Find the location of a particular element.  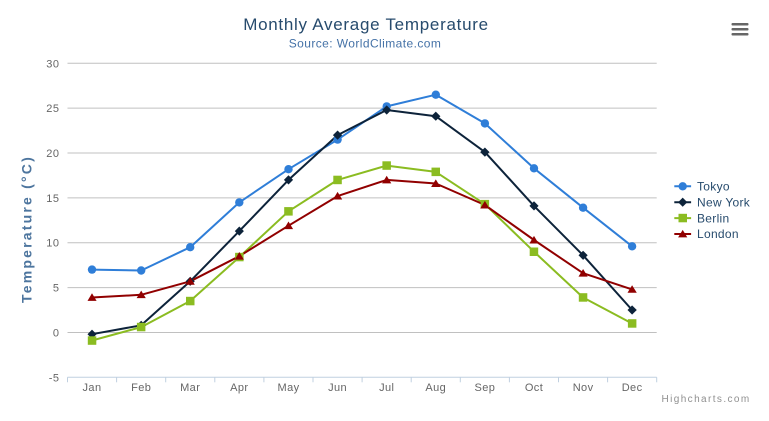

svg-text: May is located at coordinates (289, 388).